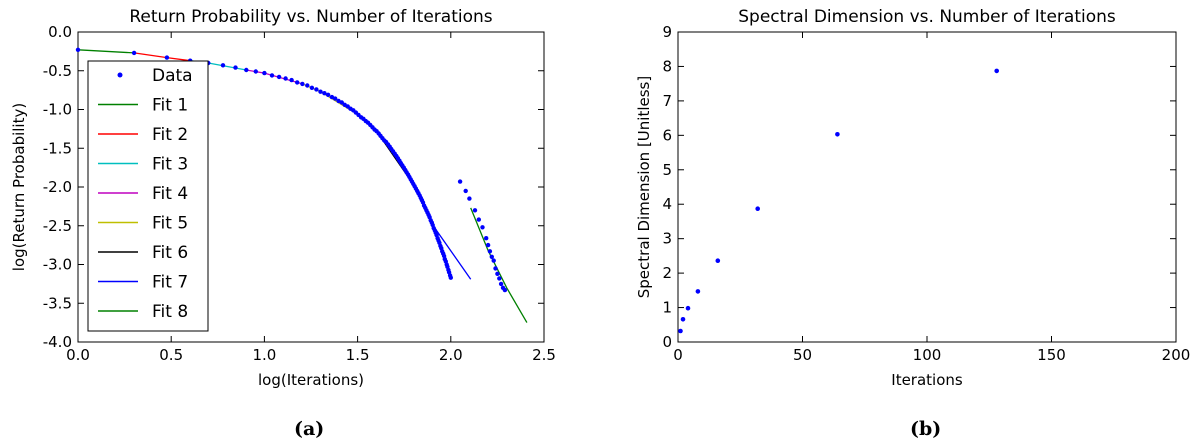 The image size is (1197, 446). What do you see at coordinates (170, 135) in the screenshot?
I see `legend-label-fit-2: Fit 2` at bounding box center [170, 135].